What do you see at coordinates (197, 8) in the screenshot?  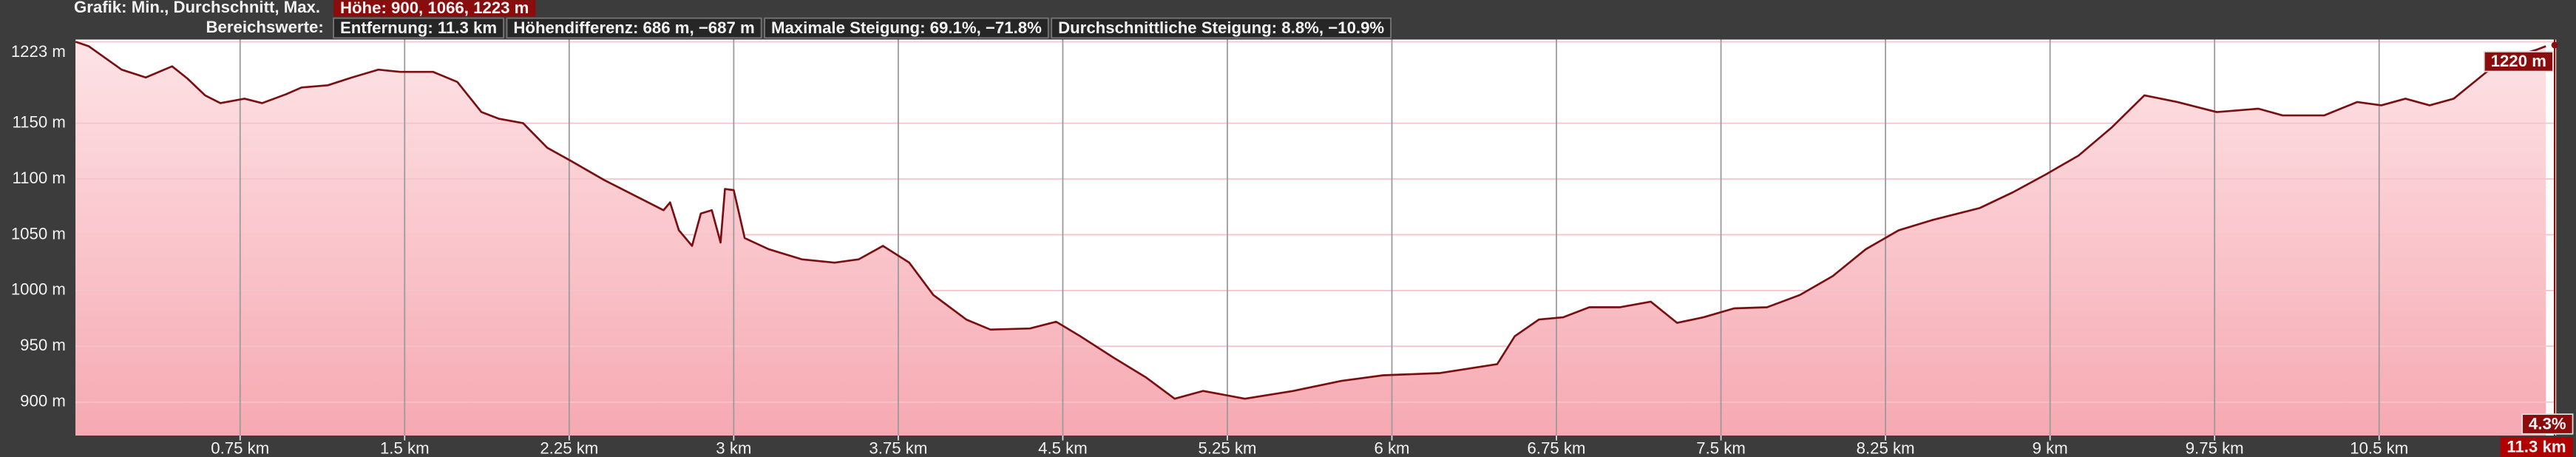 I see `summary-label: Grafik: Min., Durchschnitt, Max.` at bounding box center [197, 8].